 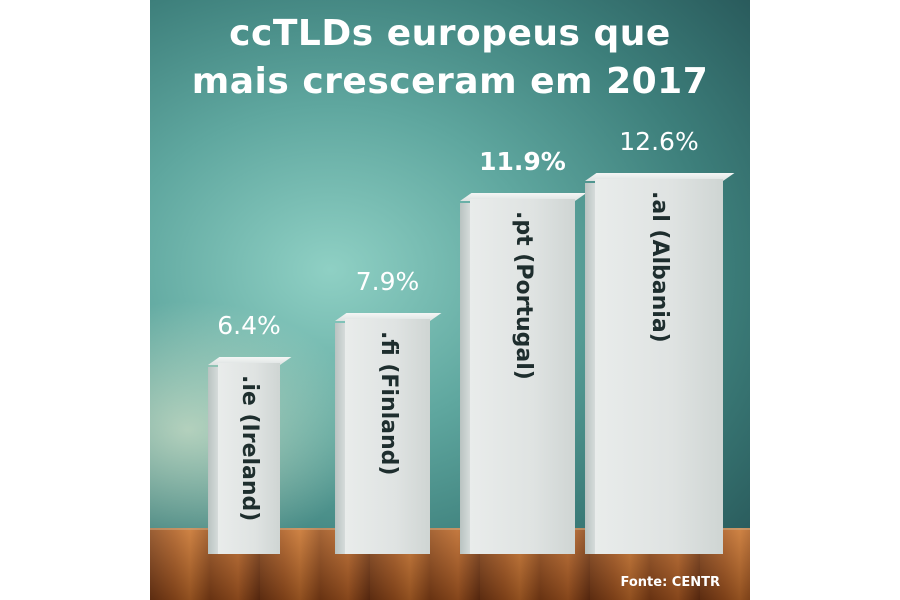 What do you see at coordinates (387, 281) in the screenshot?
I see `bar-value-label: 7.9%` at bounding box center [387, 281].